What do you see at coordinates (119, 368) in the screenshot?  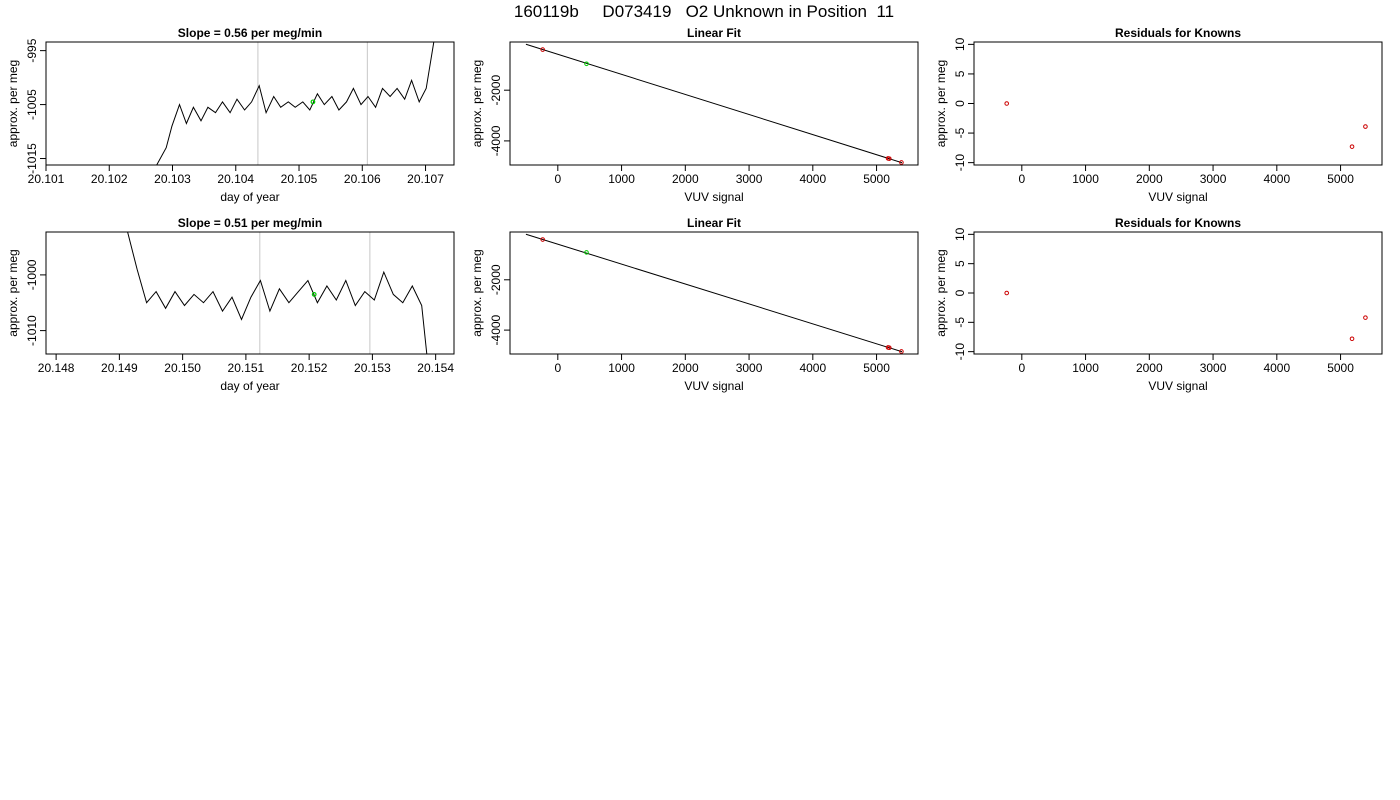 I see `x-tick-label: 20.149` at bounding box center [119, 368].